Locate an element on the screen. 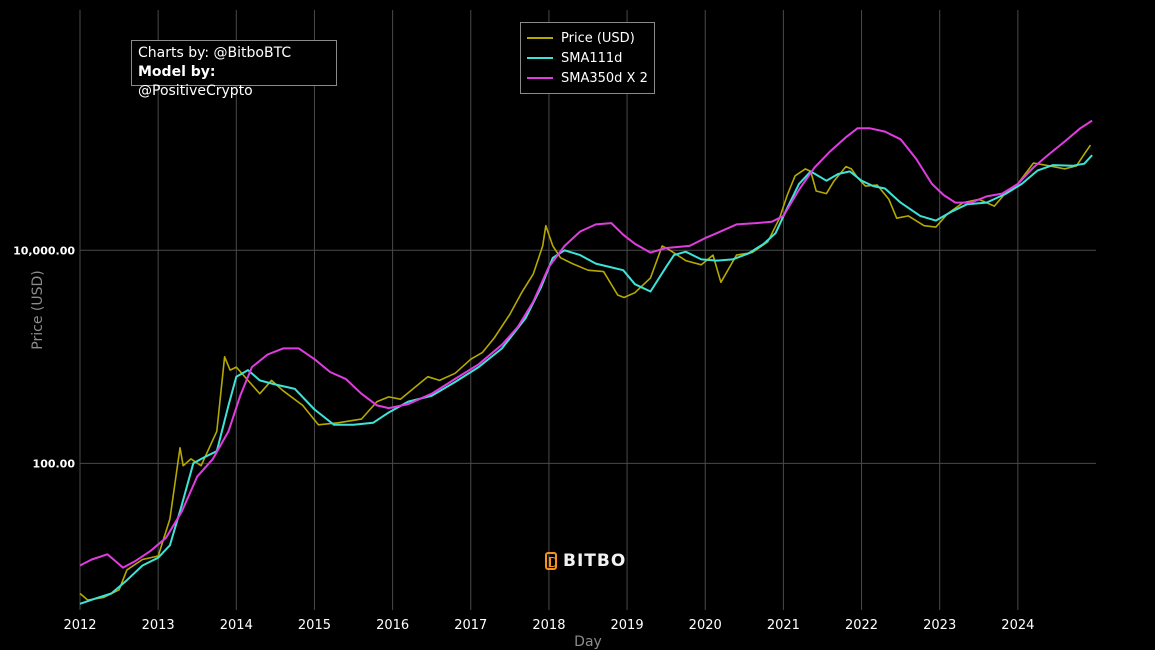 The height and width of the screenshot is (650, 1155). legend-item-sma111: SMA111d is located at coordinates (587, 58).